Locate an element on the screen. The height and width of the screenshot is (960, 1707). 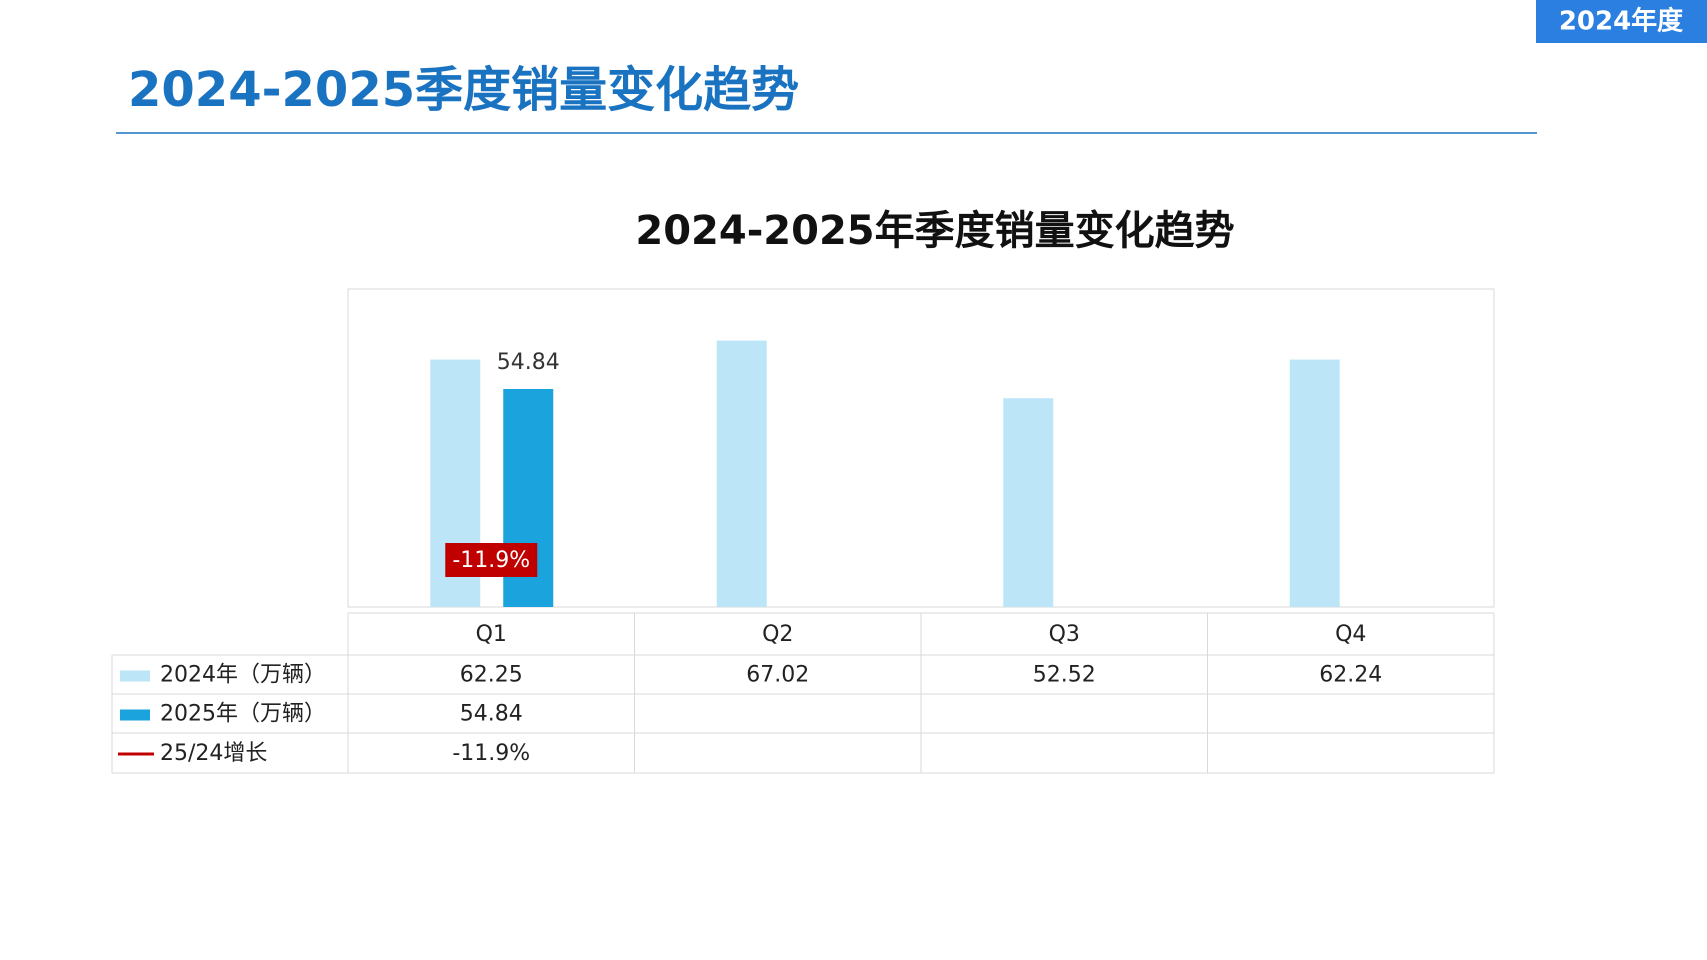
x-tick-label: Q3 is located at coordinates (1064, 634).